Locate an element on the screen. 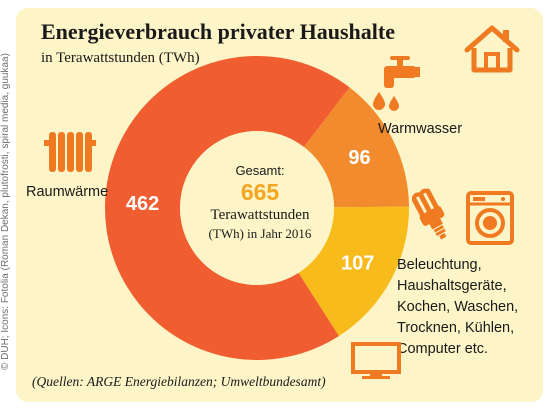 This screenshot has height=411, width=549. donut-hole is located at coordinates (257, 208).